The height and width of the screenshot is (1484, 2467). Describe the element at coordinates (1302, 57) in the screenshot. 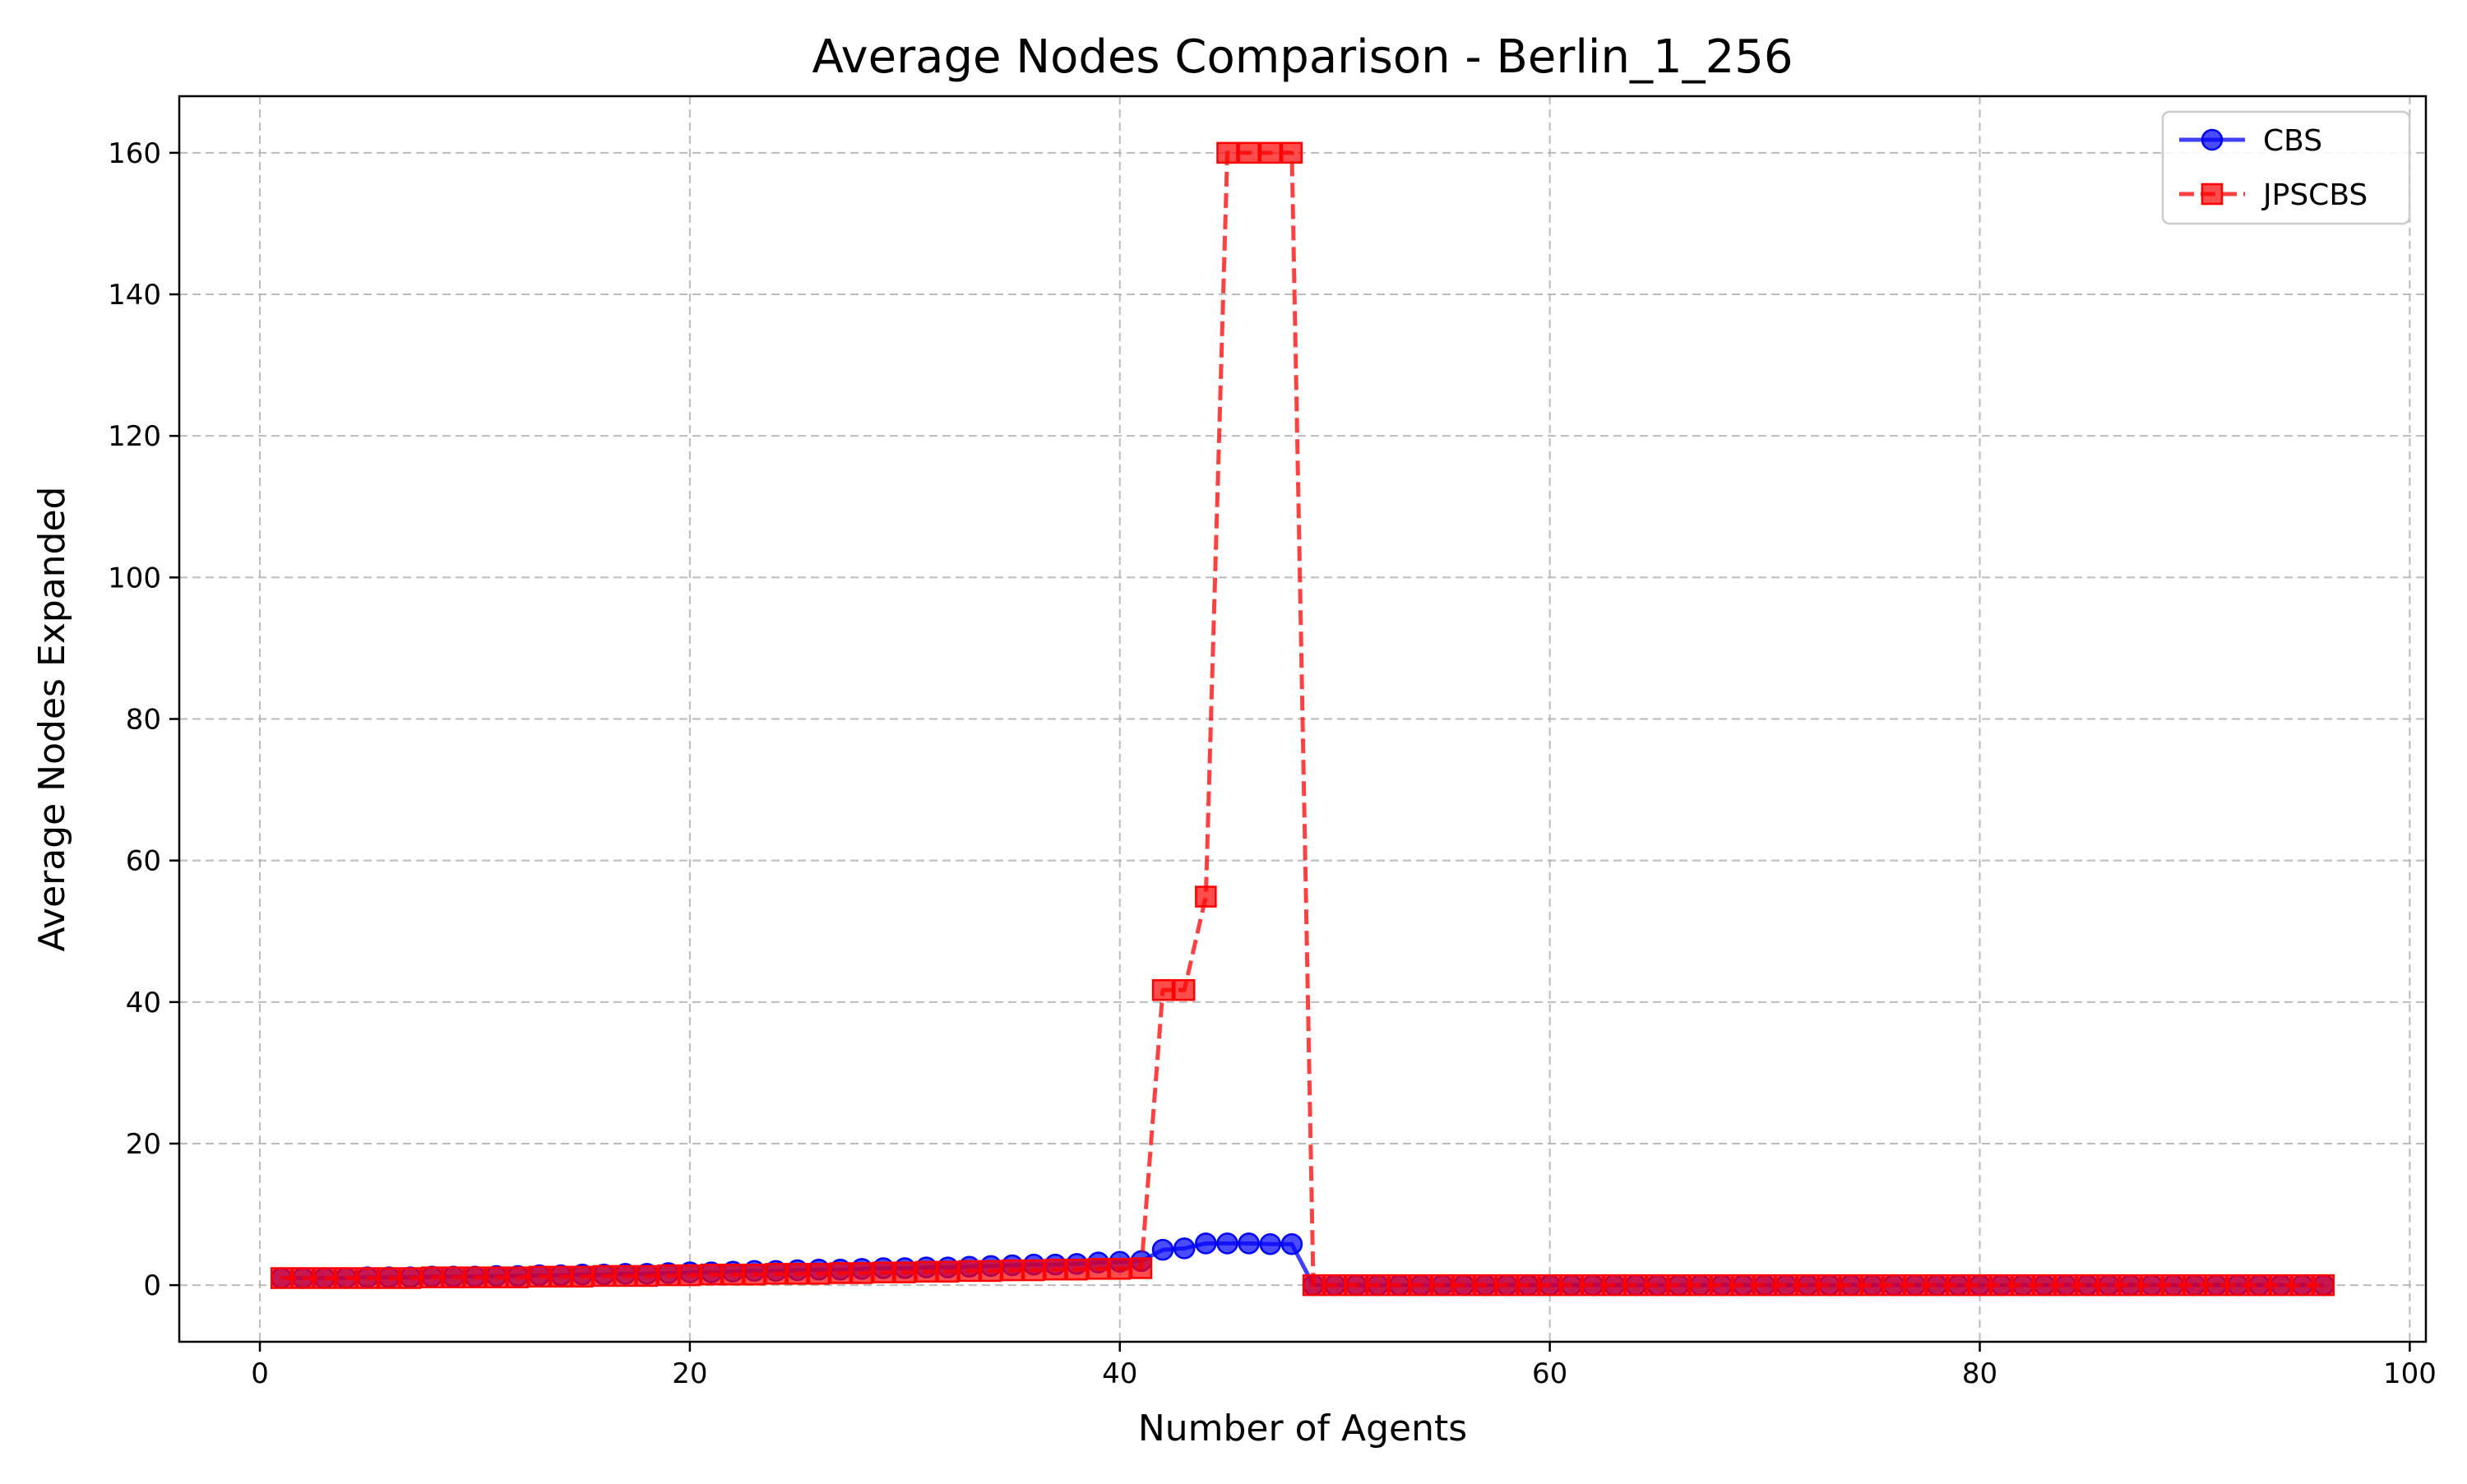

I see `chart-title: Average Nodes Comparison - Berlin_1_256` at that location.